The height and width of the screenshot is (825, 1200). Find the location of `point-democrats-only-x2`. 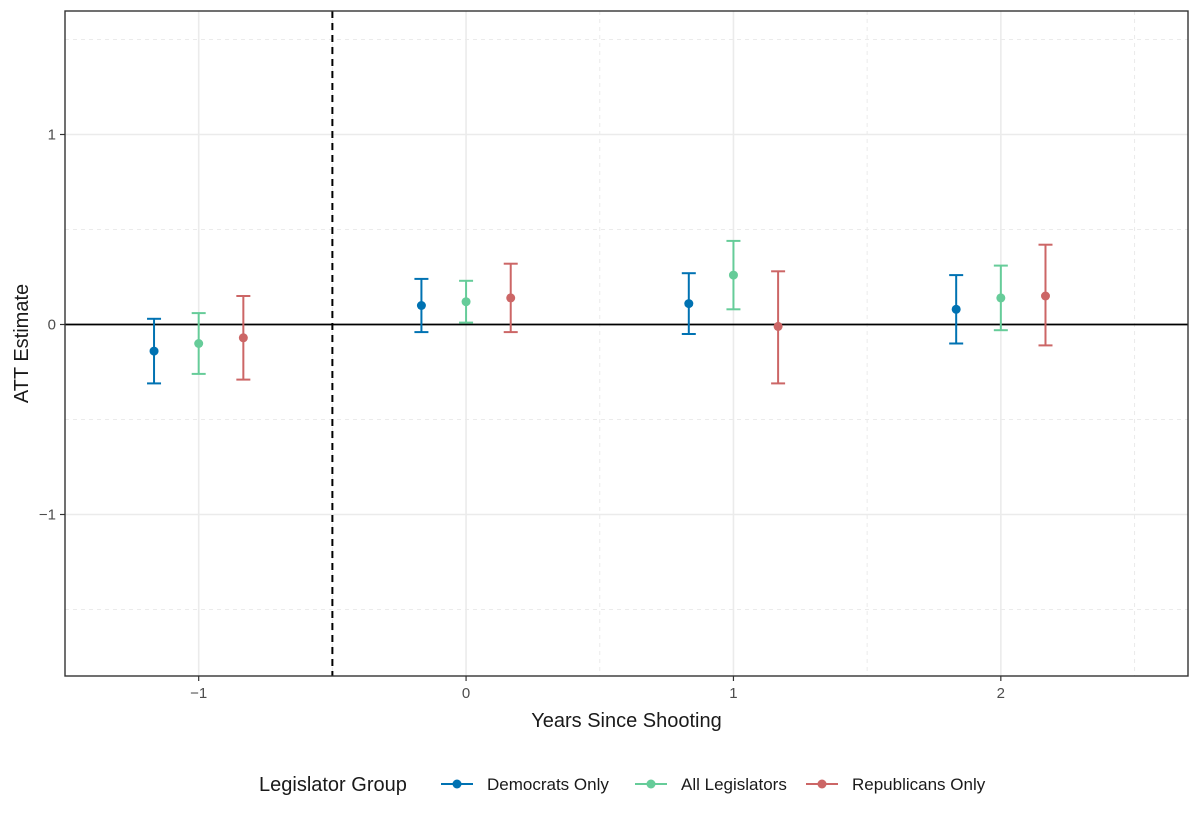

point-democrats-only-x2 is located at coordinates (956, 309).